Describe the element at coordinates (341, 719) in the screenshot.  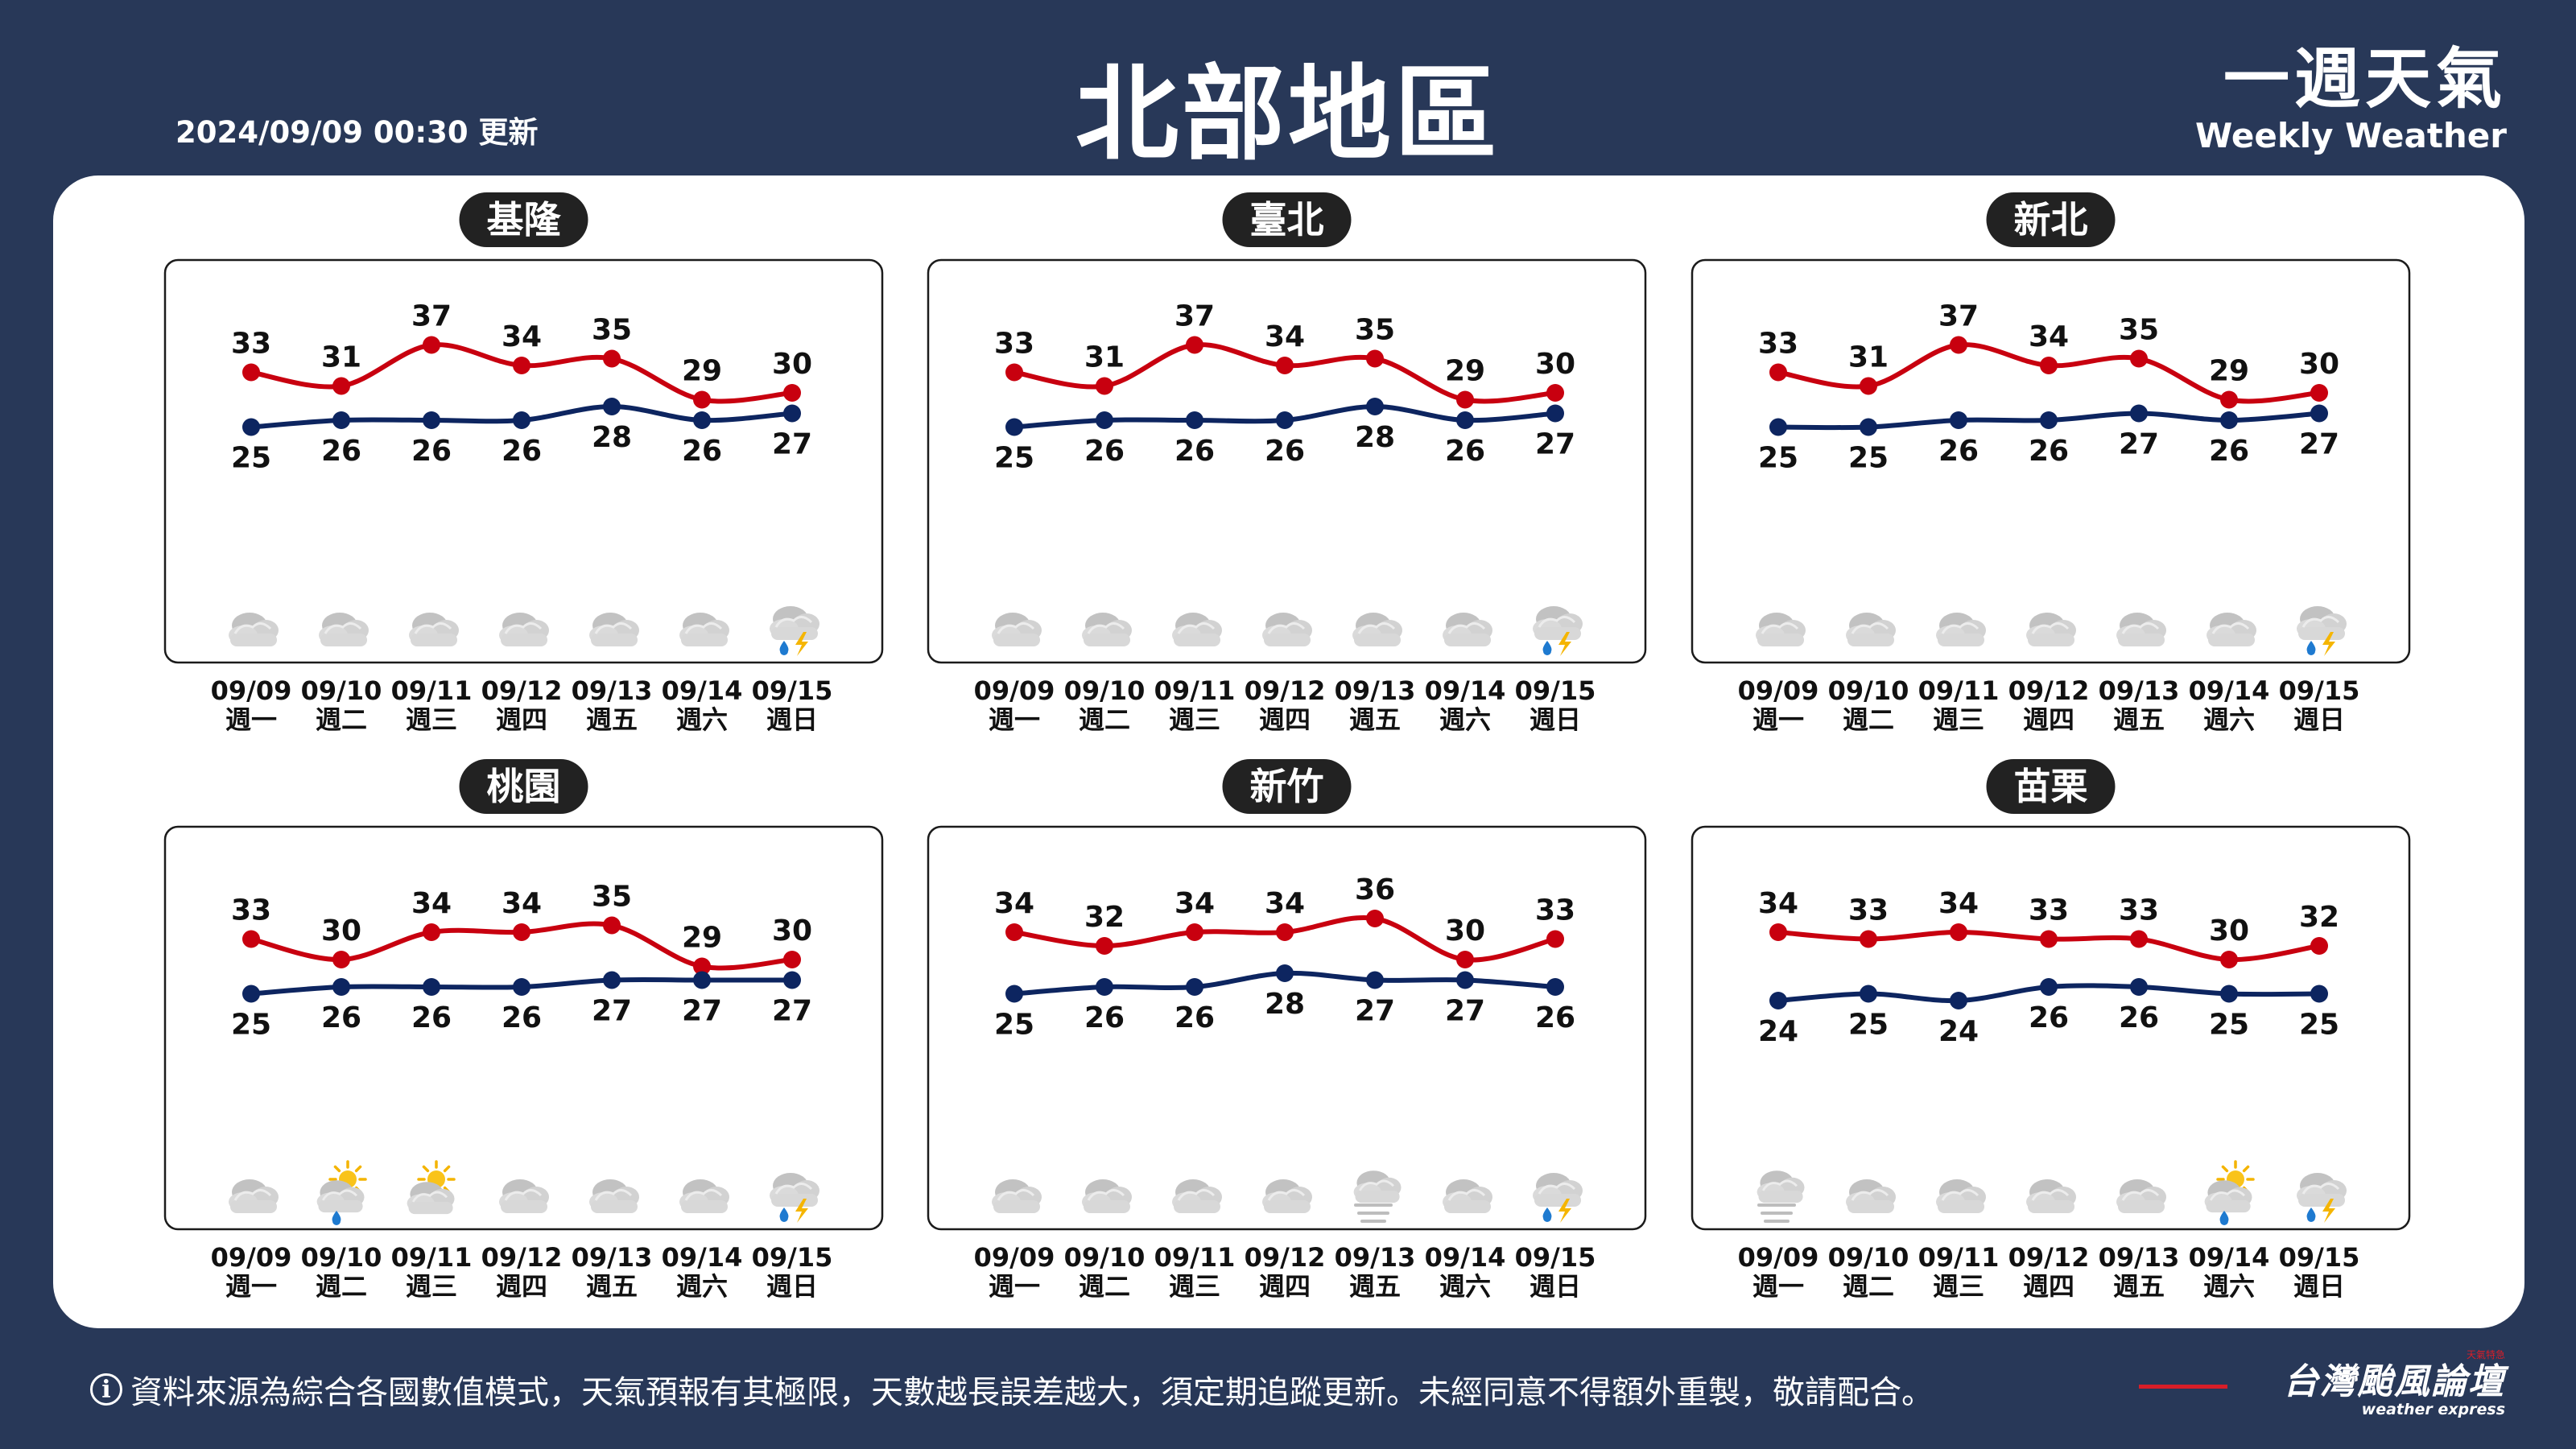
I see `weekday-tick-label: 週二` at that location.